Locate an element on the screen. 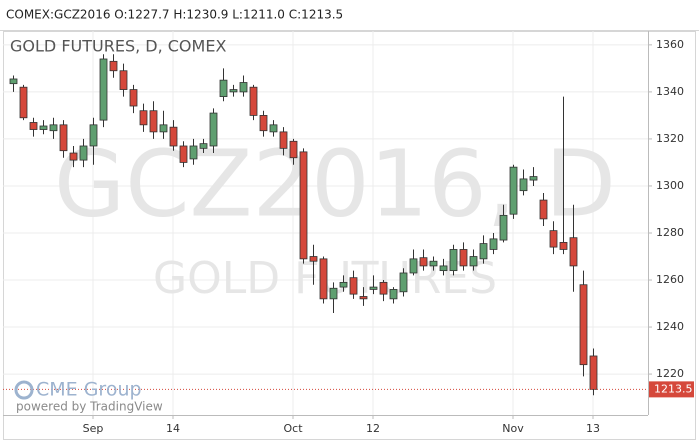 The image size is (699, 444). header-bar is located at coordinates (349, 15).